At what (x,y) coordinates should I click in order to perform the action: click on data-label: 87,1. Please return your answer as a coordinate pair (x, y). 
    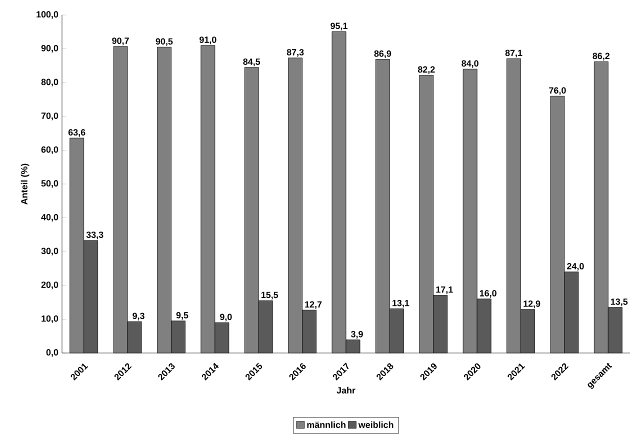
    Looking at the image, I should click on (513, 54).